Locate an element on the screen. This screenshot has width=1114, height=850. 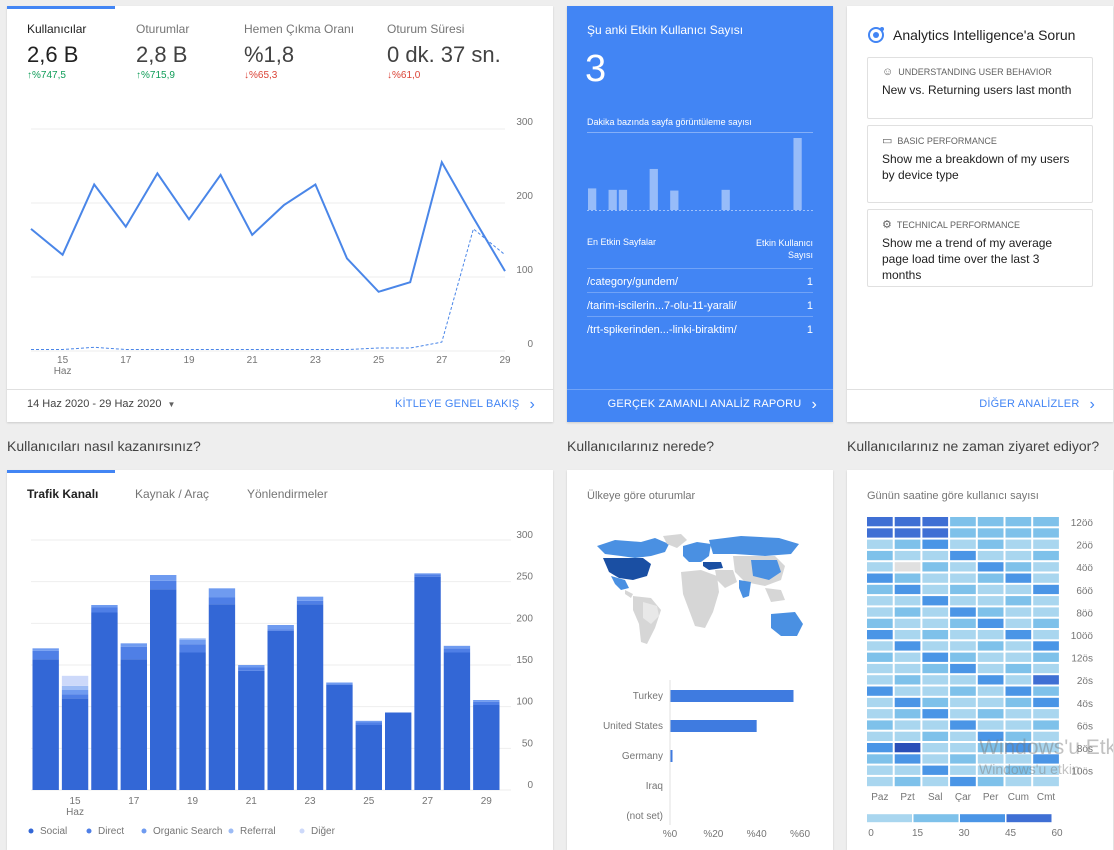
audience-overview-link-label: KİTLEYE GENEL BAKIŞ is located at coordinates (457, 404).